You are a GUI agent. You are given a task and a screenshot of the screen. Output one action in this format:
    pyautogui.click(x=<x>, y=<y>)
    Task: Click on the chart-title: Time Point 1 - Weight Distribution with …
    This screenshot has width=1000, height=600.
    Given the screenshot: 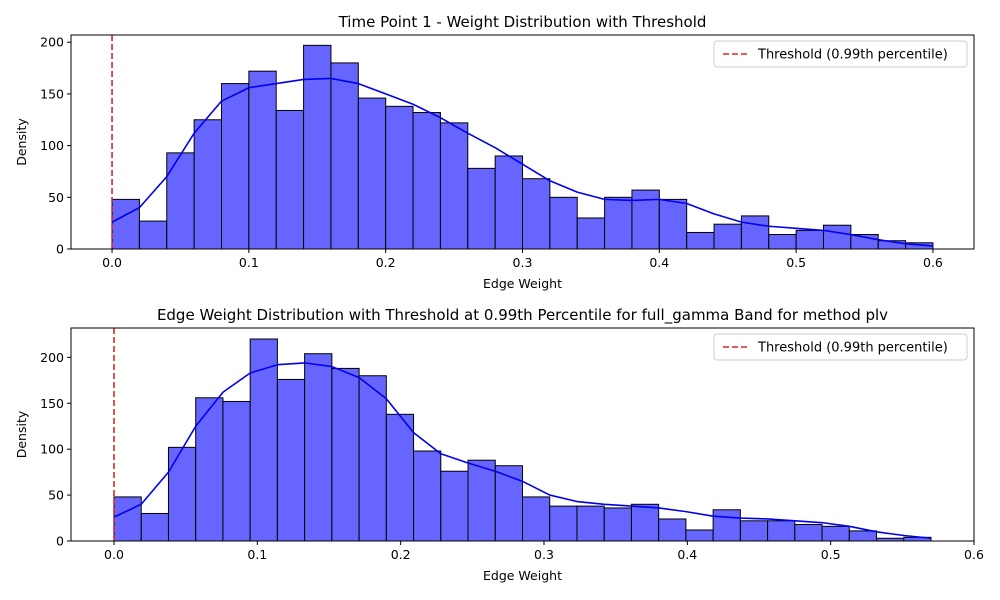 What is the action you would take?
    pyautogui.click(x=522, y=22)
    